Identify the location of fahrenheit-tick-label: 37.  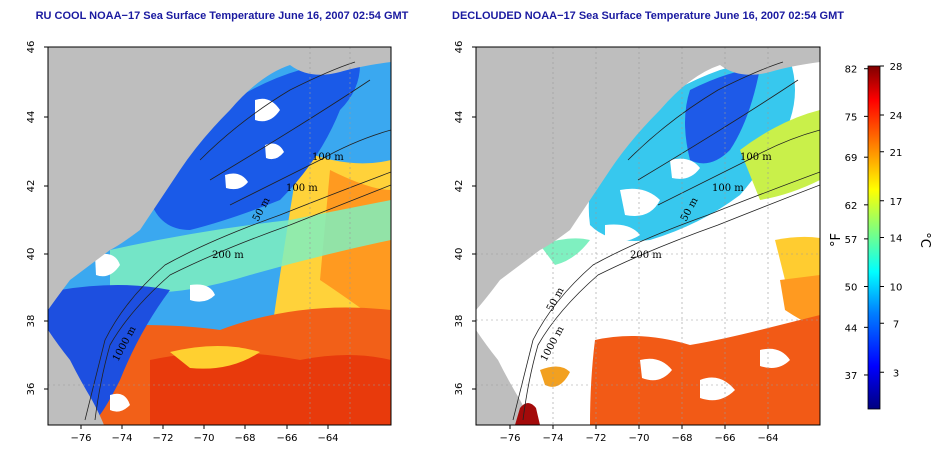
(851, 376).